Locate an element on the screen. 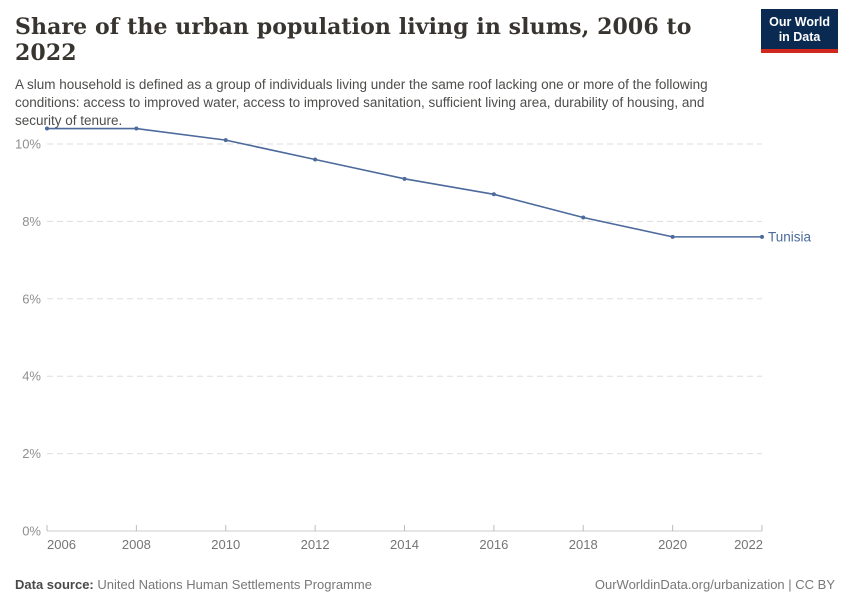 This screenshot has height=600, width=850. owid-logo-line2: in Data is located at coordinates (799, 36).